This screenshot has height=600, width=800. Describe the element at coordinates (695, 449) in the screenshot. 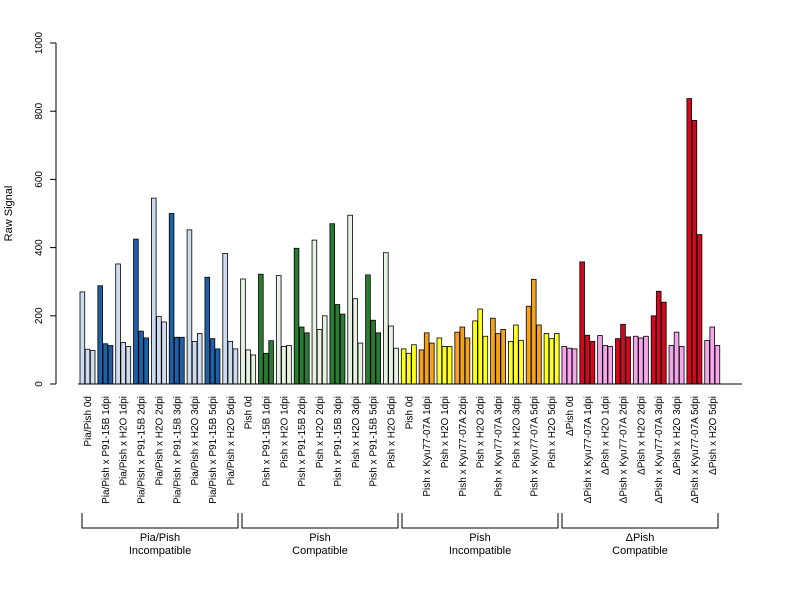

I see `category-label: ΔPish x Kyu77-07A 5dpi` at that location.